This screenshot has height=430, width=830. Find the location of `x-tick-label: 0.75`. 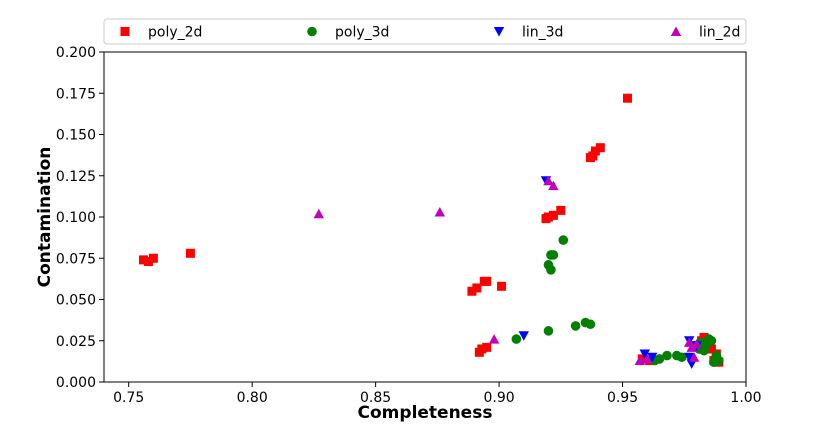

x-tick-label: 0.75 is located at coordinates (128, 398).